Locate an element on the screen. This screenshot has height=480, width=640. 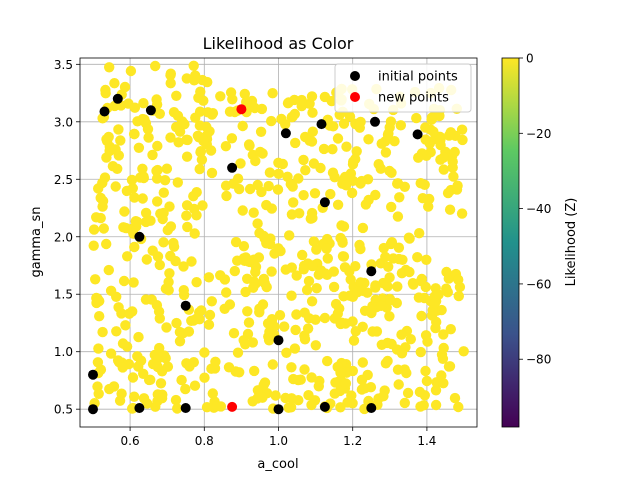
colorbar-tick-label: −60 is located at coordinates (538, 284).